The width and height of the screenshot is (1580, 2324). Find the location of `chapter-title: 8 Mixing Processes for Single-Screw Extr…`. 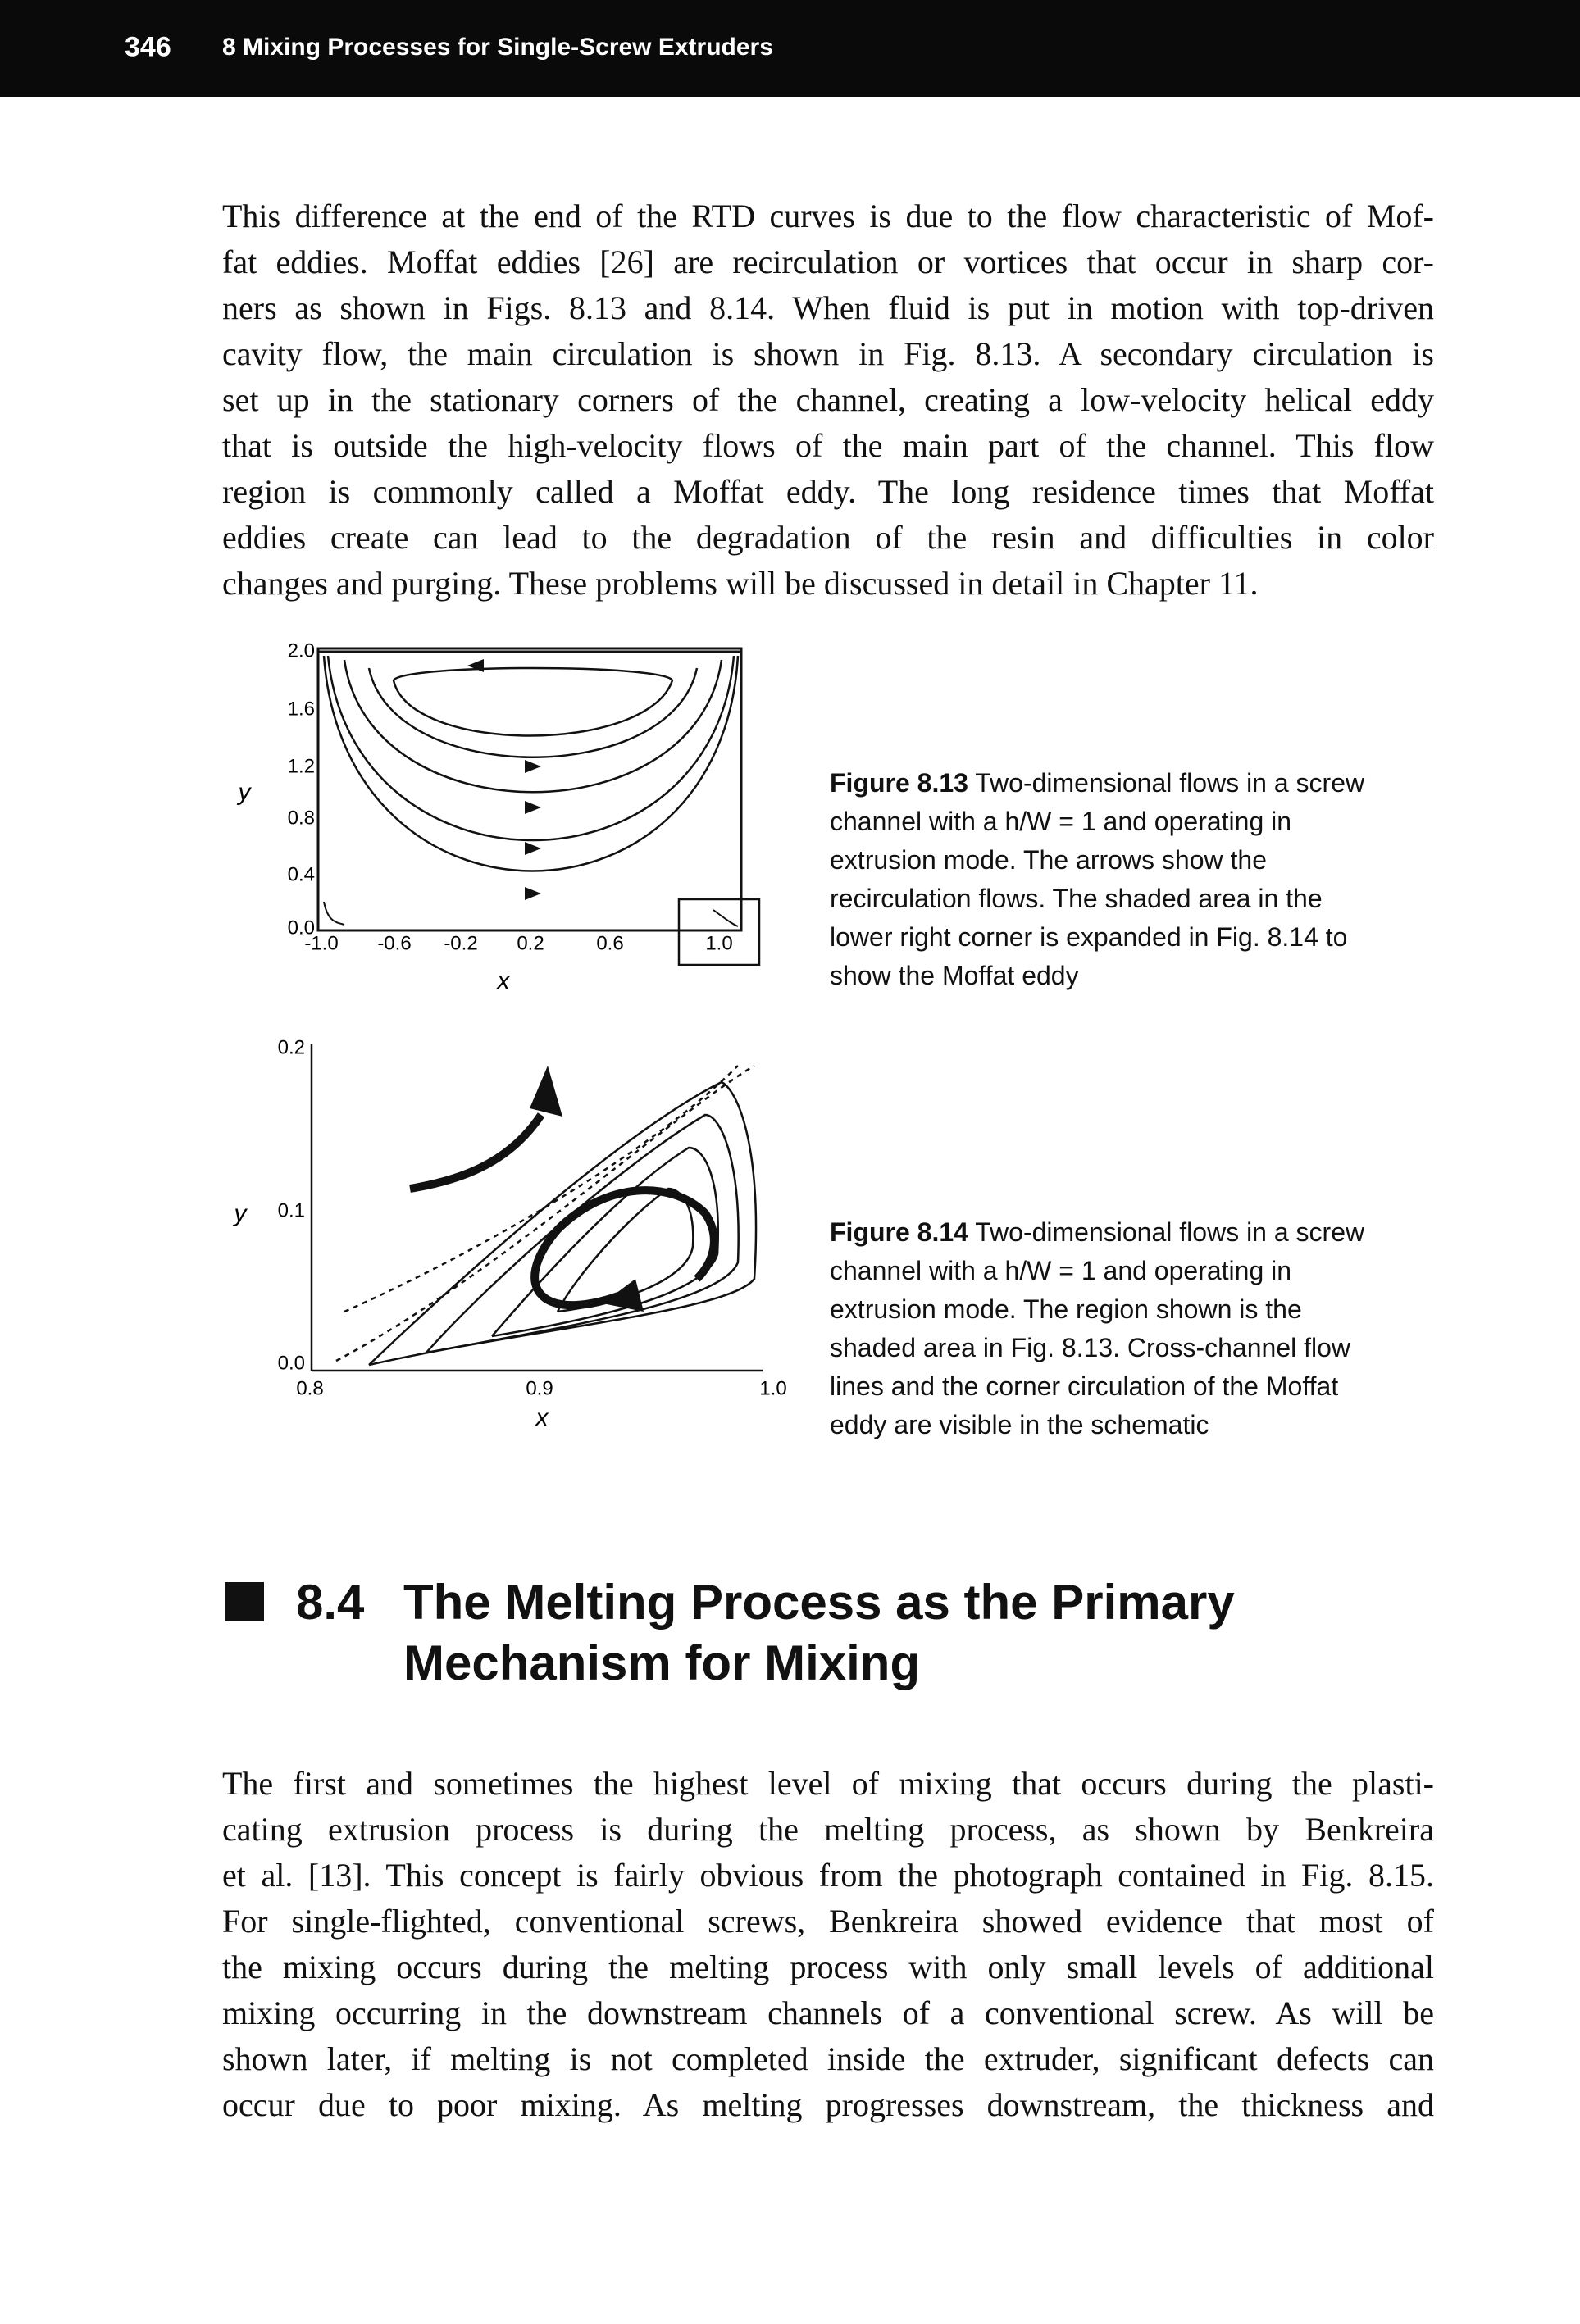

chapter-title: 8 Mixing Processes for Single-Screw Extr… is located at coordinates (497, 47).